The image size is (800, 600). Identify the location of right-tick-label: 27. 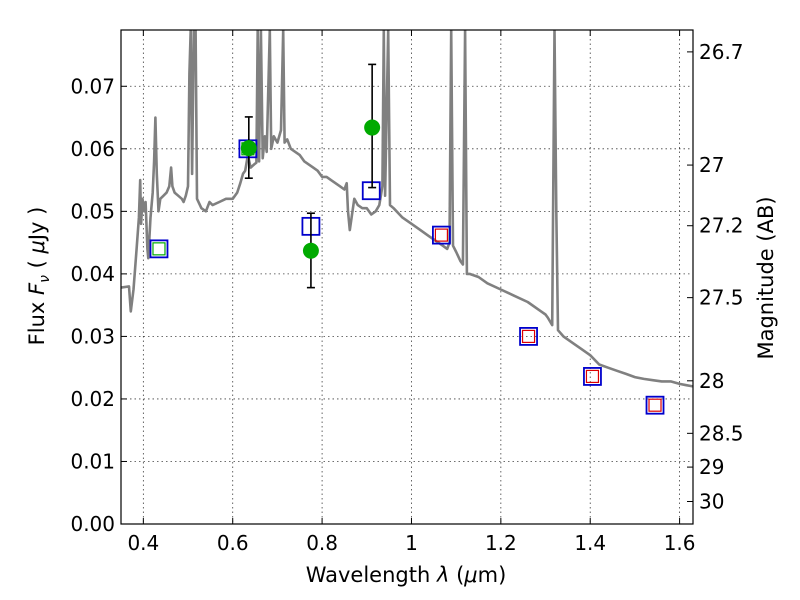
(711, 165).